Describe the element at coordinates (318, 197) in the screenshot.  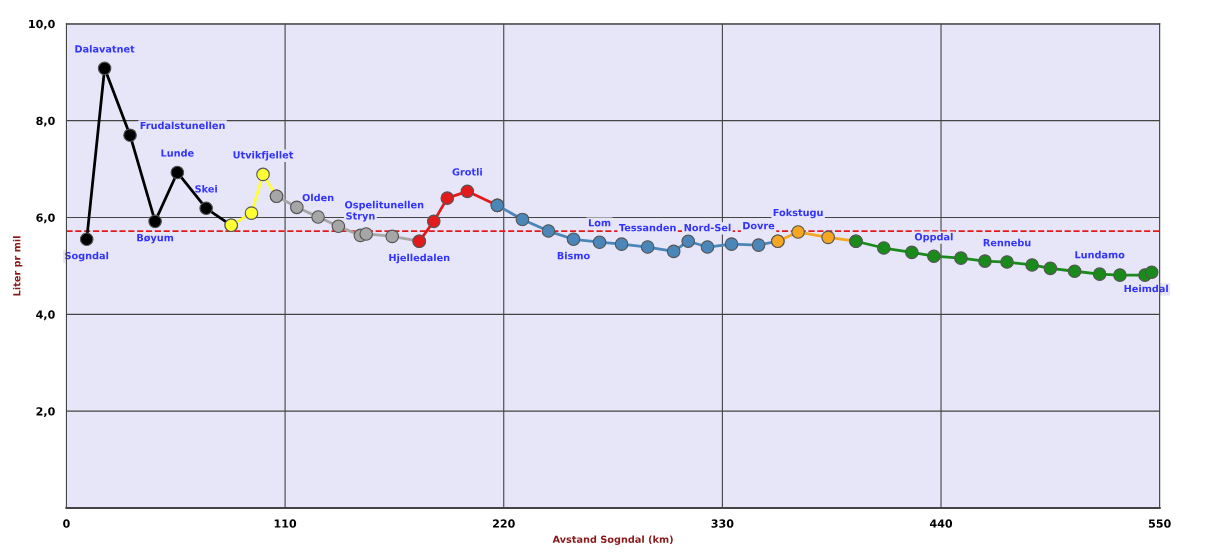
I see `annotation: Olden` at that location.